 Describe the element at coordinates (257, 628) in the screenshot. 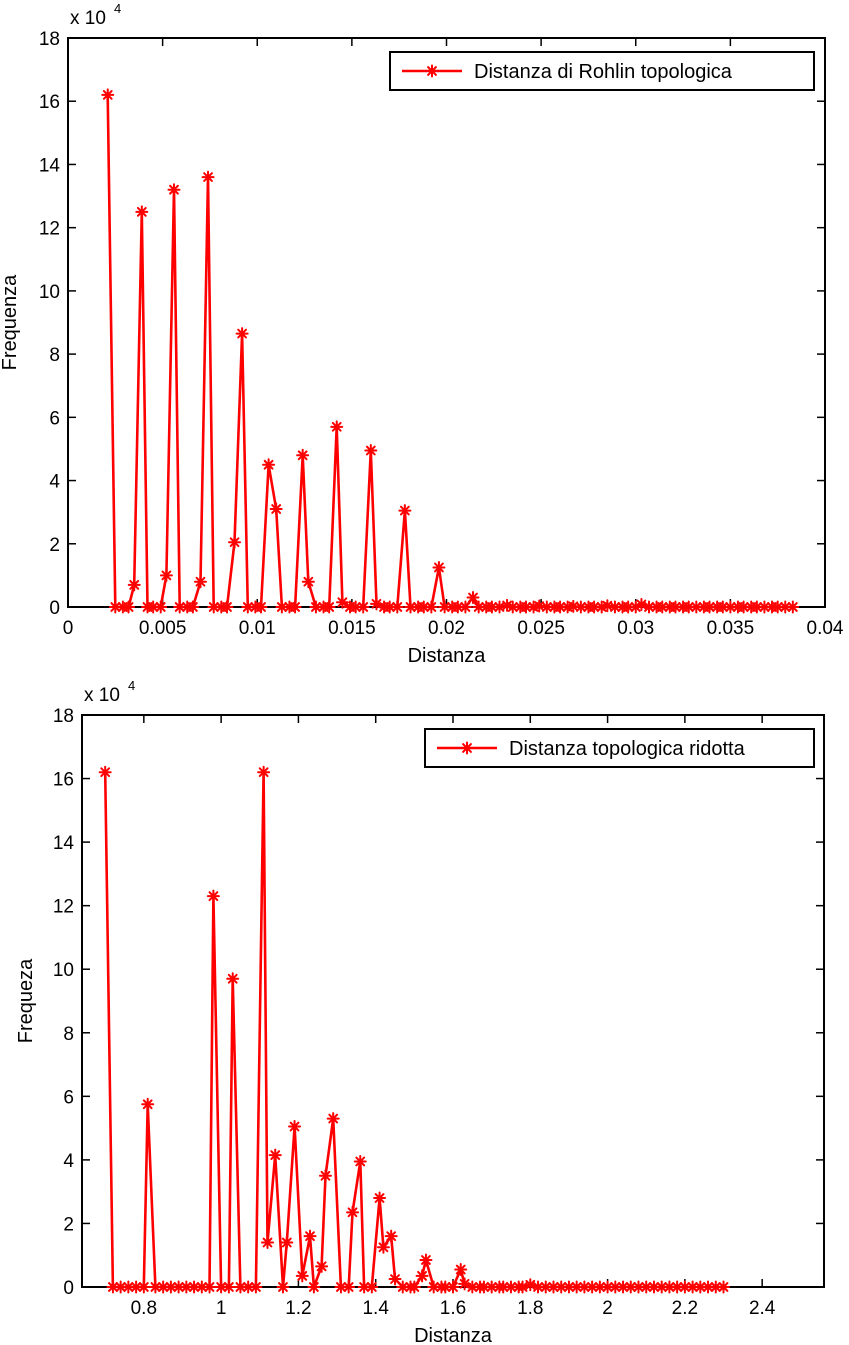

I see `x-tick-label: 0.01` at that location.